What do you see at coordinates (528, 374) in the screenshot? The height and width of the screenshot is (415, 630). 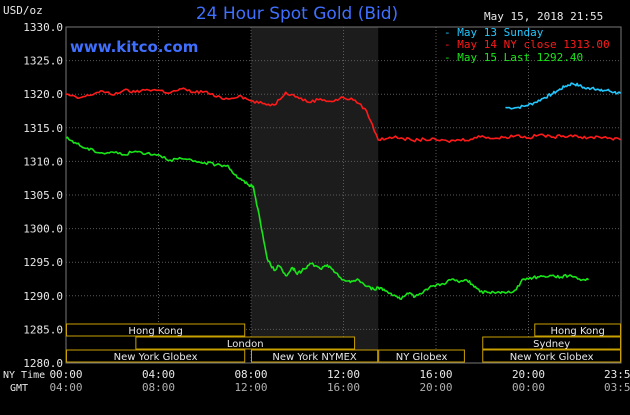 I see `x-tick-label-ny: 20:00` at bounding box center [528, 374].